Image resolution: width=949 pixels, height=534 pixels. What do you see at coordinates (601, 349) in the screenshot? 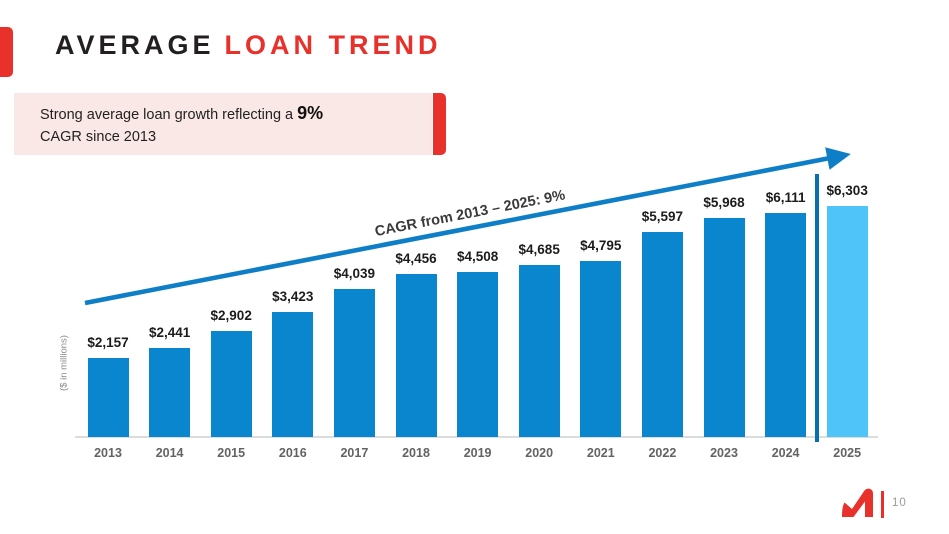
I see `bar-2021` at bounding box center [601, 349].